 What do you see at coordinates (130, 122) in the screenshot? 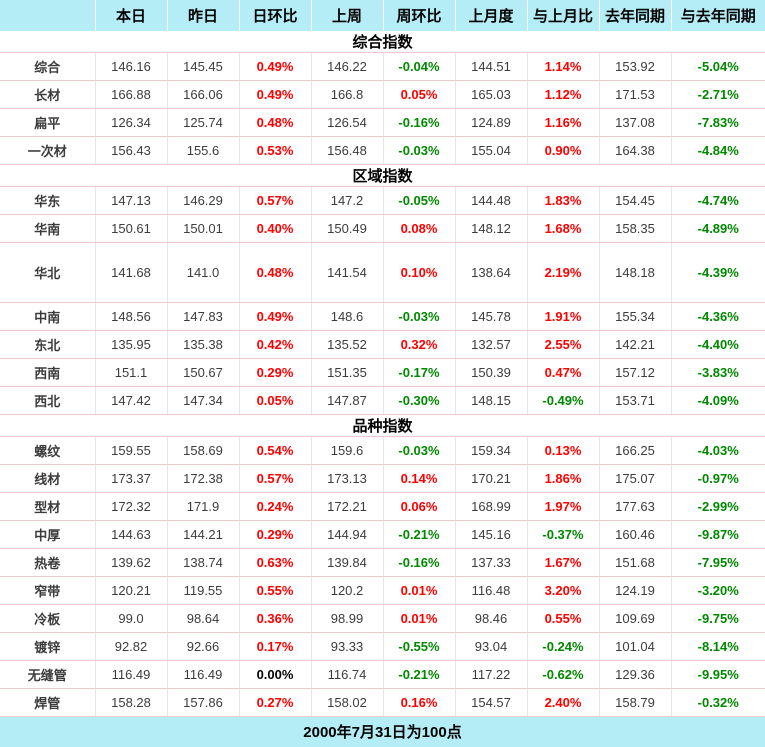
I see `value-cell: 126.34` at bounding box center [130, 122].